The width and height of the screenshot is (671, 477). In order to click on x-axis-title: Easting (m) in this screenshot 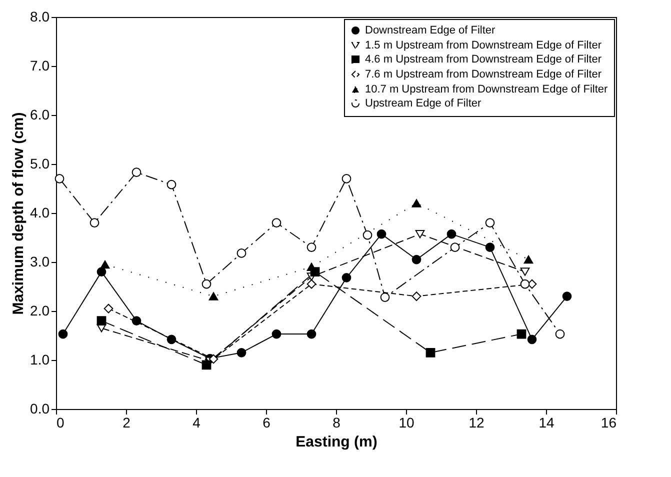, I will do `click(337, 442)`.